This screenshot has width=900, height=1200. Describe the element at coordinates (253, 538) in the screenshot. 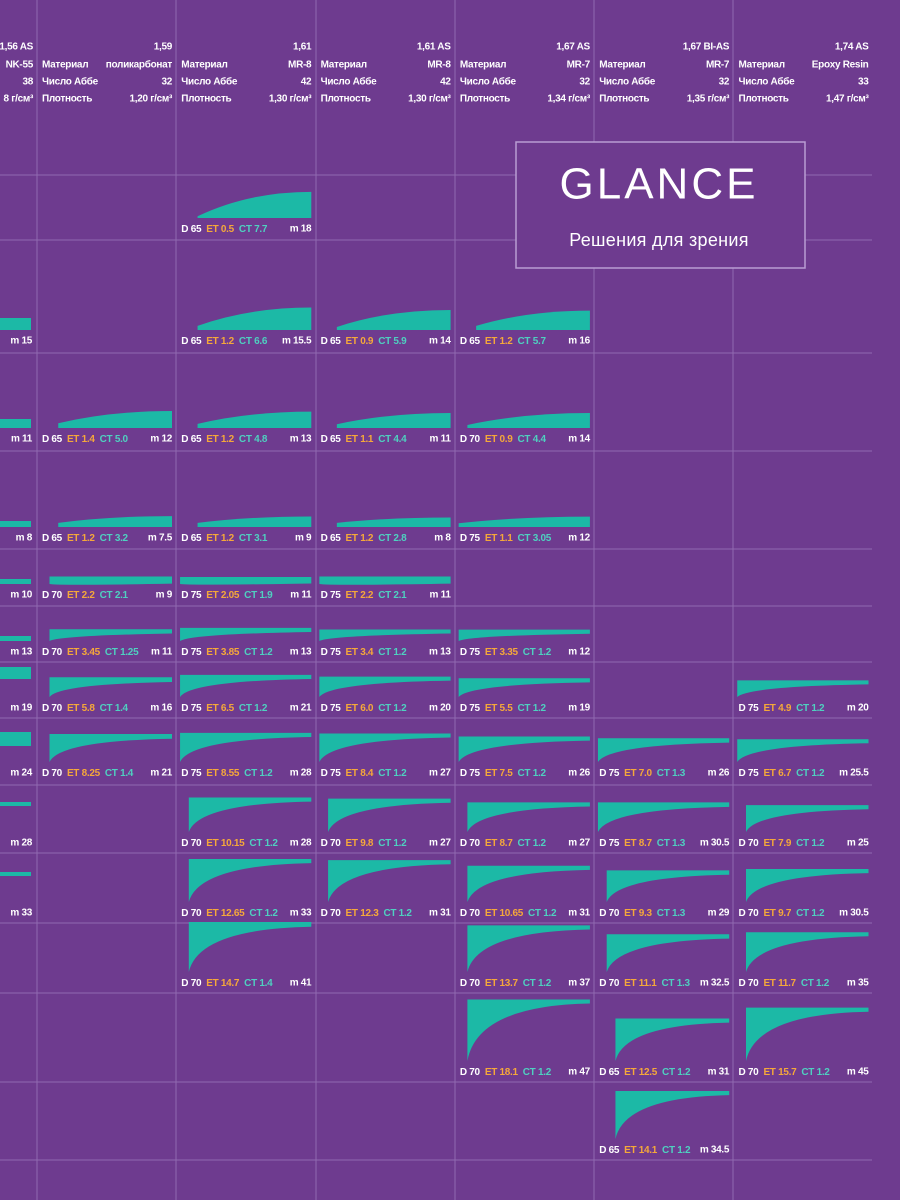

I see `center-thickness: CT 3.1` at that location.